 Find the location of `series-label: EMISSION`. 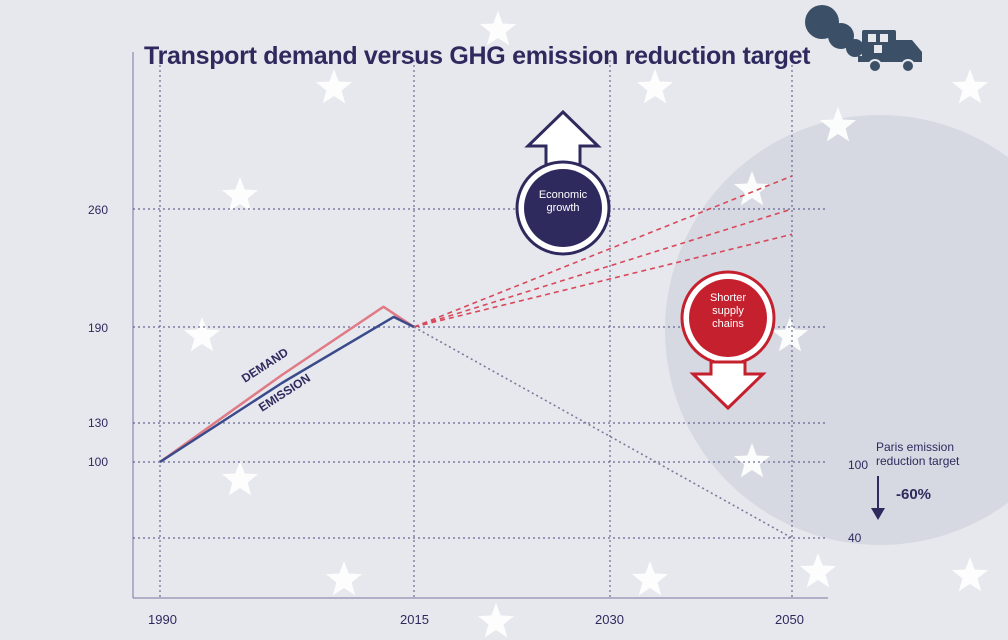

series-label: EMISSION is located at coordinates (284, 393).